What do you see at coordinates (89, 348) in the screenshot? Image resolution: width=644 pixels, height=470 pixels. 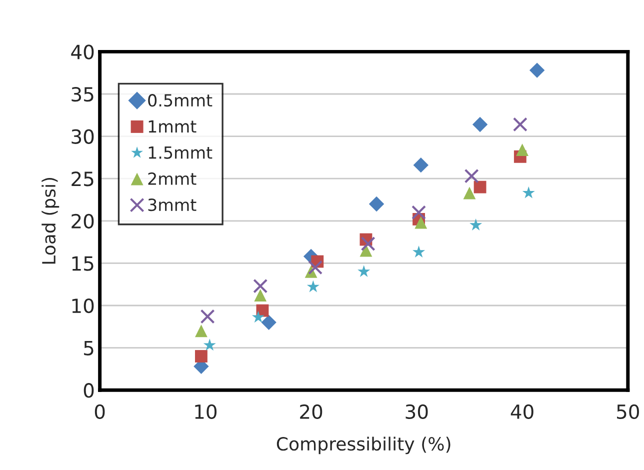 I see `y-tick-label: 5` at bounding box center [89, 348].